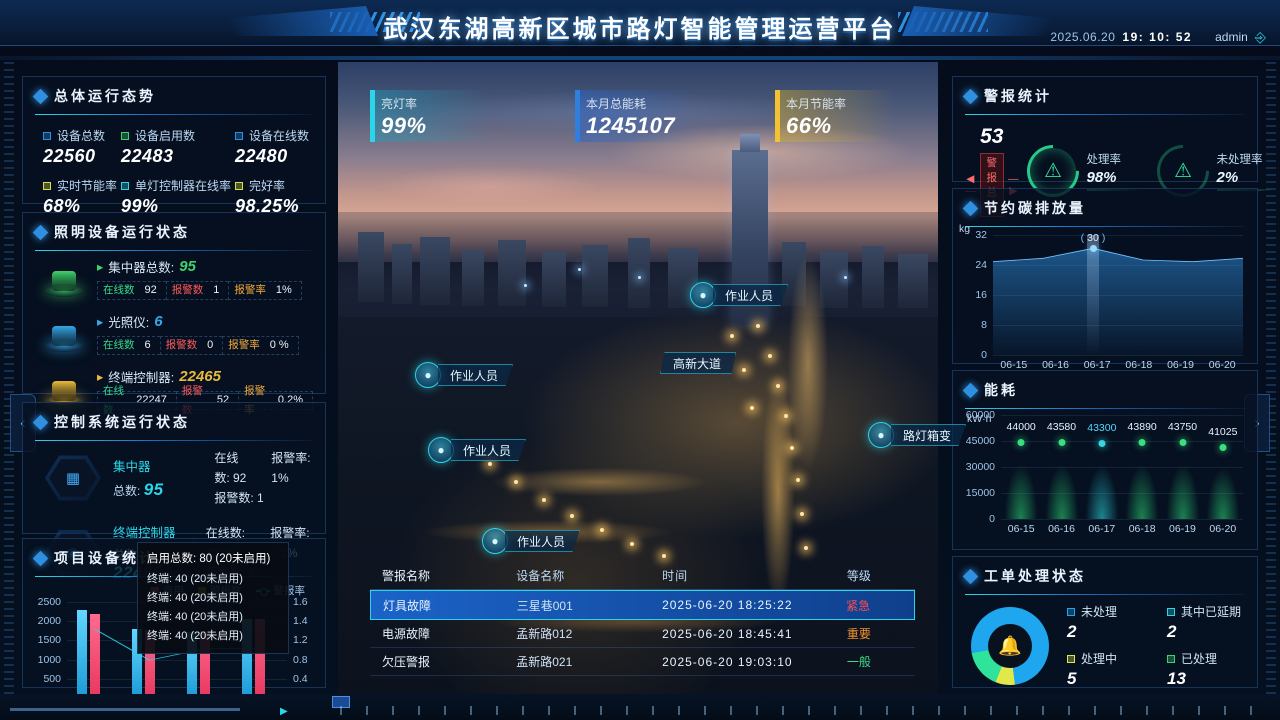  I want to click on device-name: 三星巷001, so click(544, 605).